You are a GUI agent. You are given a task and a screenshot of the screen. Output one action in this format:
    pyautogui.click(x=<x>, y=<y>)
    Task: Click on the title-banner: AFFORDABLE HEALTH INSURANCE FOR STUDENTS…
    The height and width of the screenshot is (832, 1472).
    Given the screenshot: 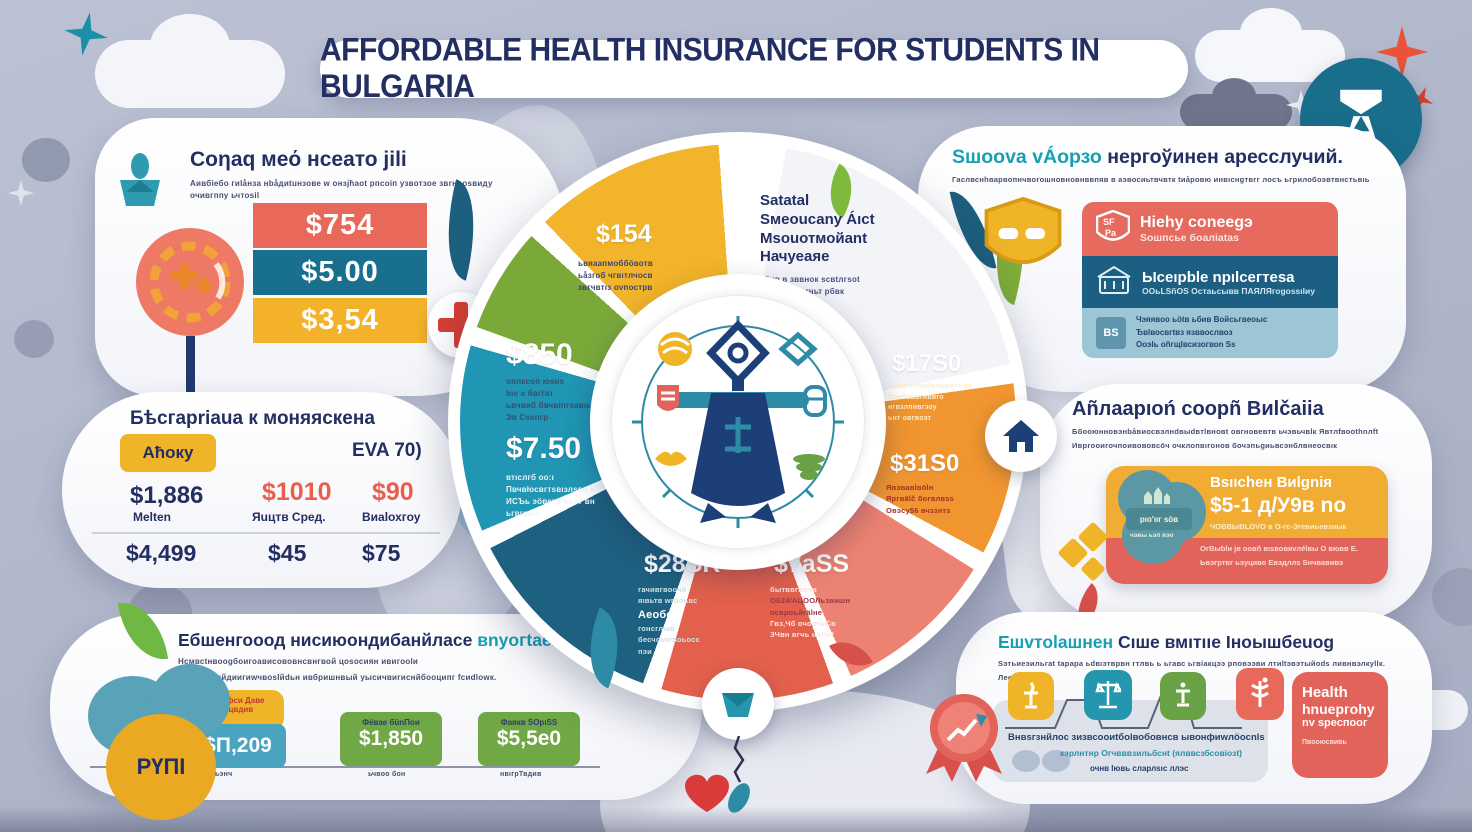 What is the action you would take?
    pyautogui.click(x=754, y=68)
    